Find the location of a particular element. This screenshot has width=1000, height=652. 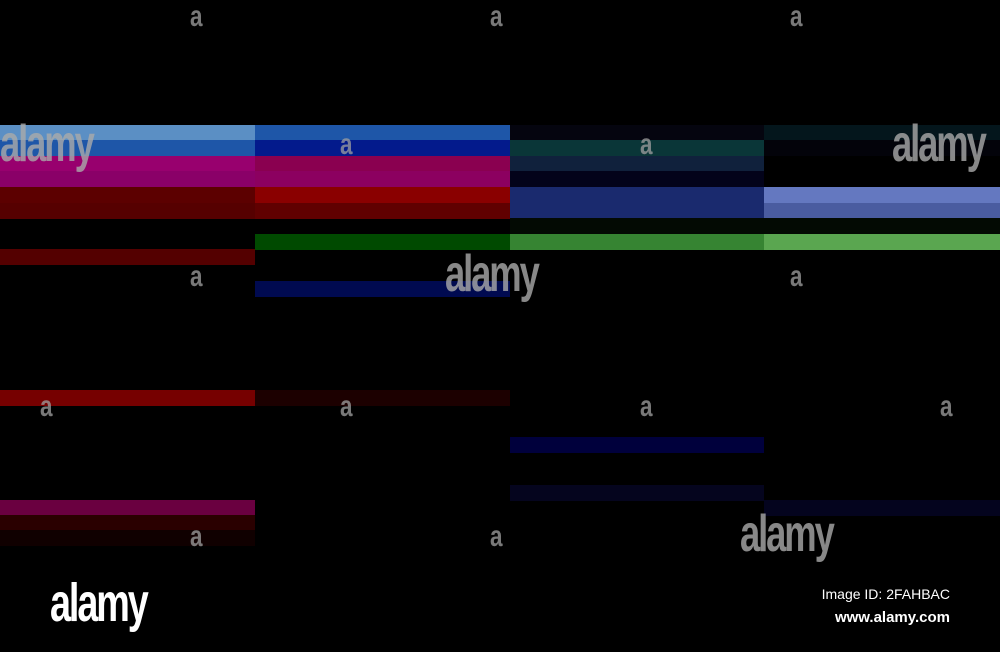

alamy-logo: alamy is located at coordinates (99, 603).